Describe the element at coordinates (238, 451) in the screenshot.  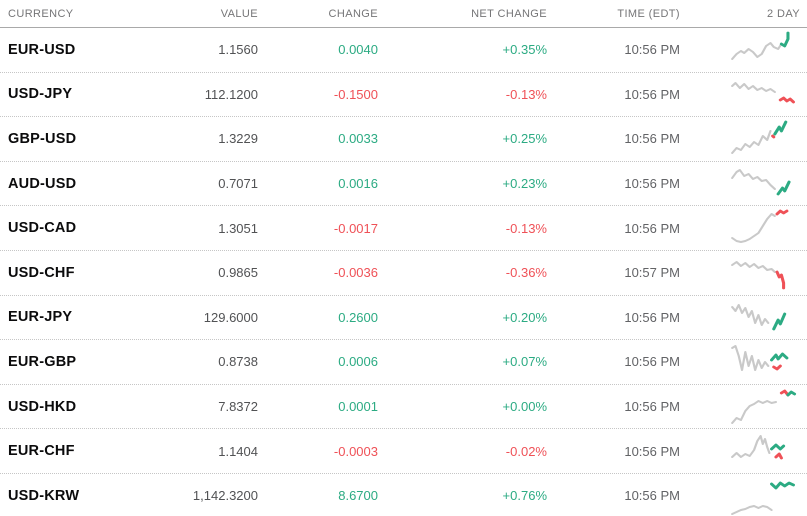
I see `value-cell: 1.1404` at that location.